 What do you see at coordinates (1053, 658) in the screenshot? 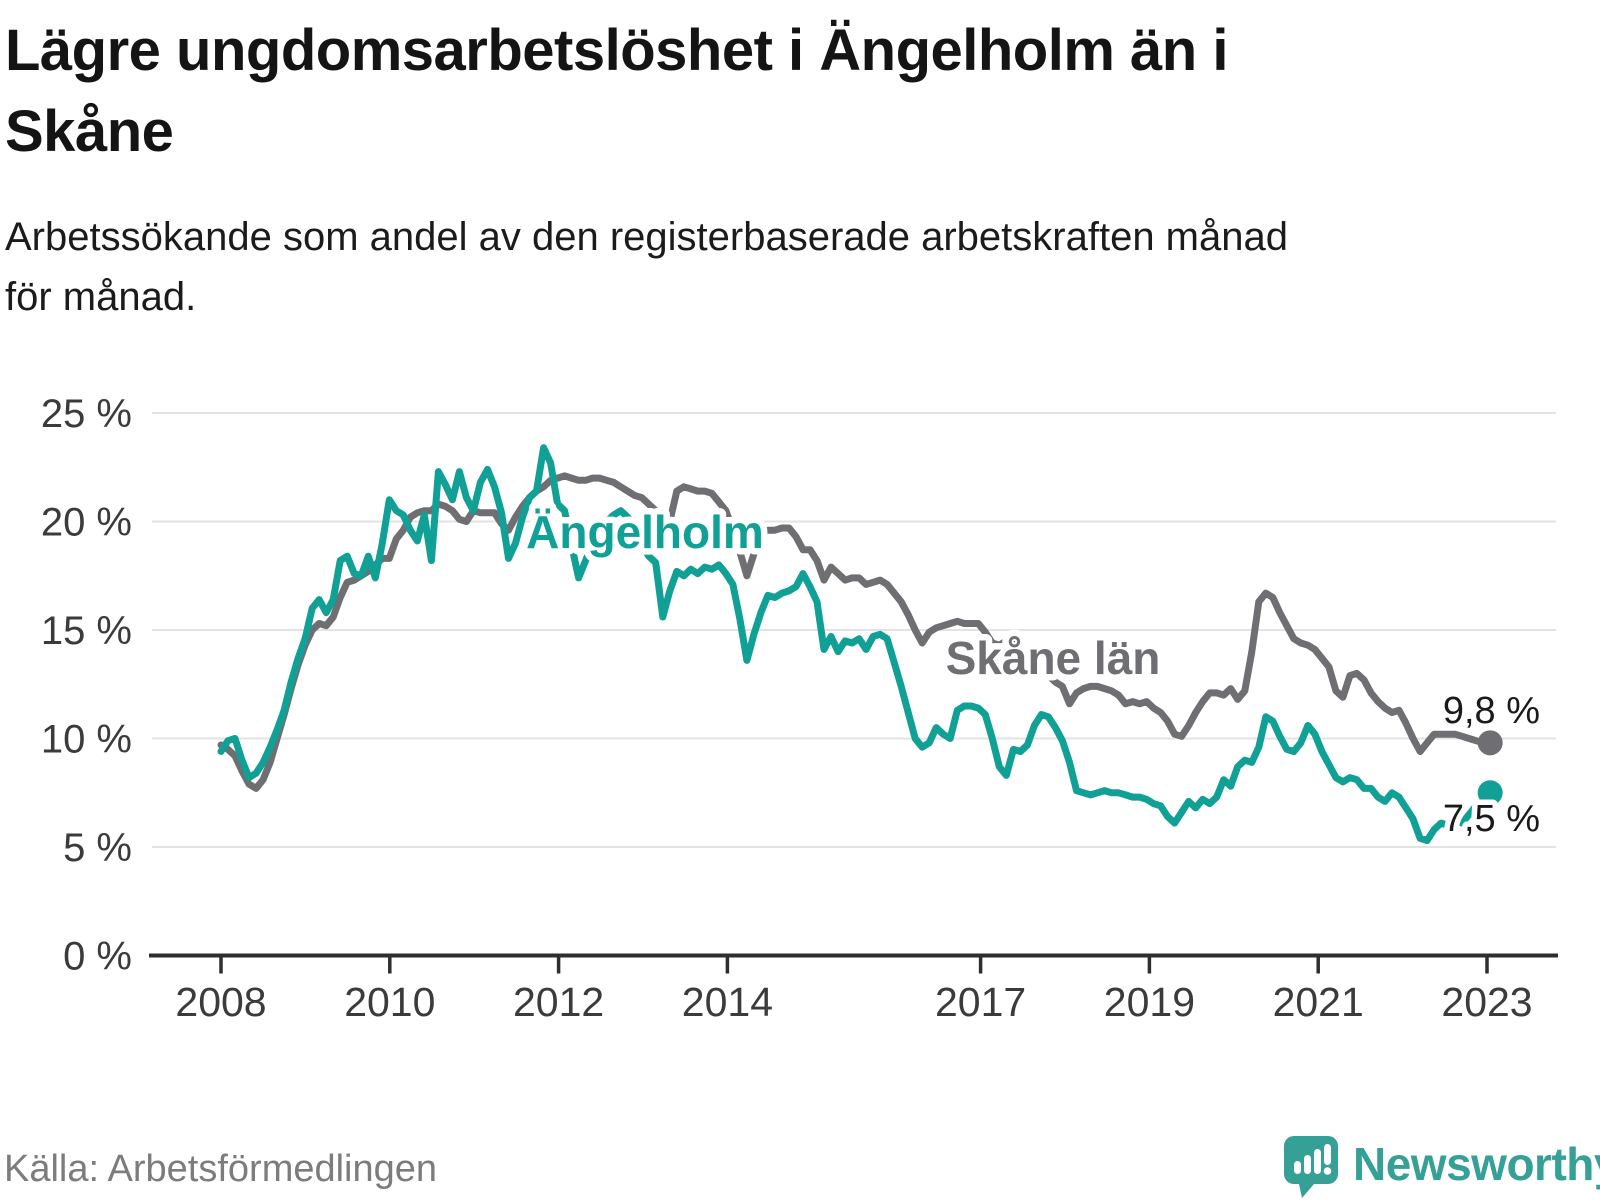
I see `series-label-skane-lan: Skåne län` at bounding box center [1053, 658].